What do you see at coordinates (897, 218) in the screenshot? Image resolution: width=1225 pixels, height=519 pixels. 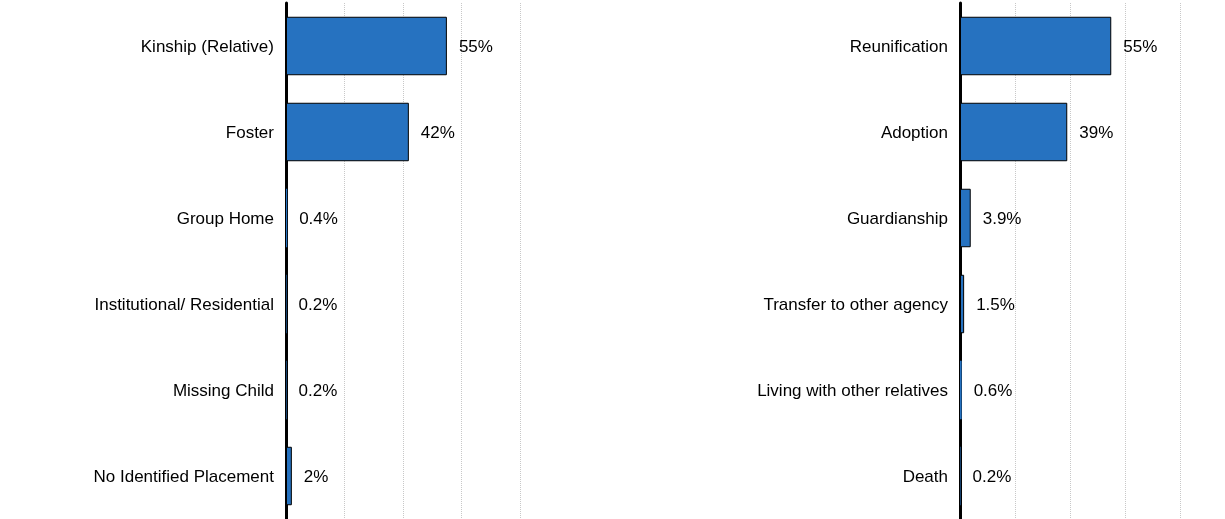 I see `y-tick-label: Guardianship` at bounding box center [897, 218].